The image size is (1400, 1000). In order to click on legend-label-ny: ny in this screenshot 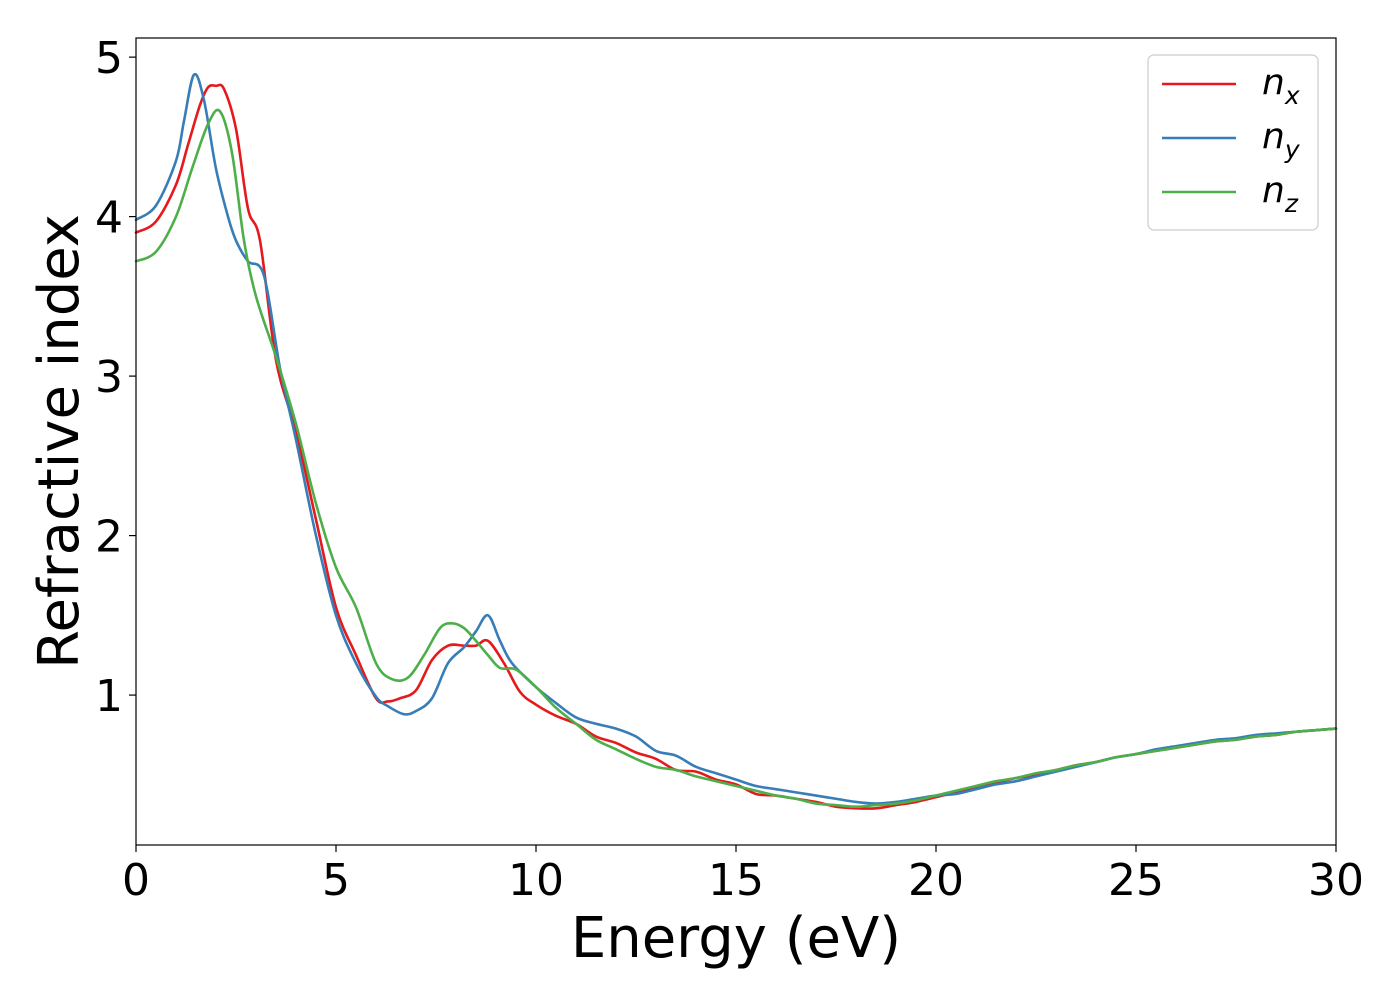, I will do `click(1281, 140)`.